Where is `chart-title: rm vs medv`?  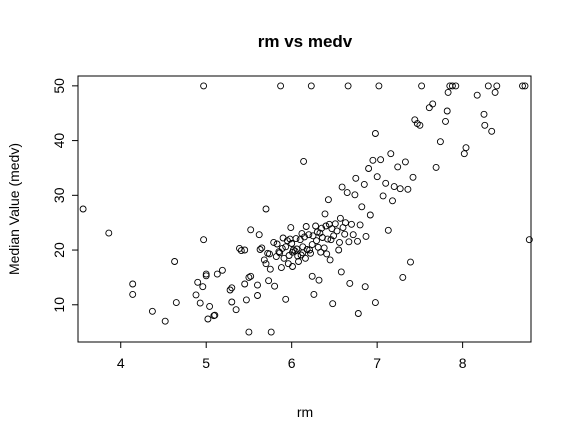 chart-title: rm vs medv is located at coordinates (305, 41).